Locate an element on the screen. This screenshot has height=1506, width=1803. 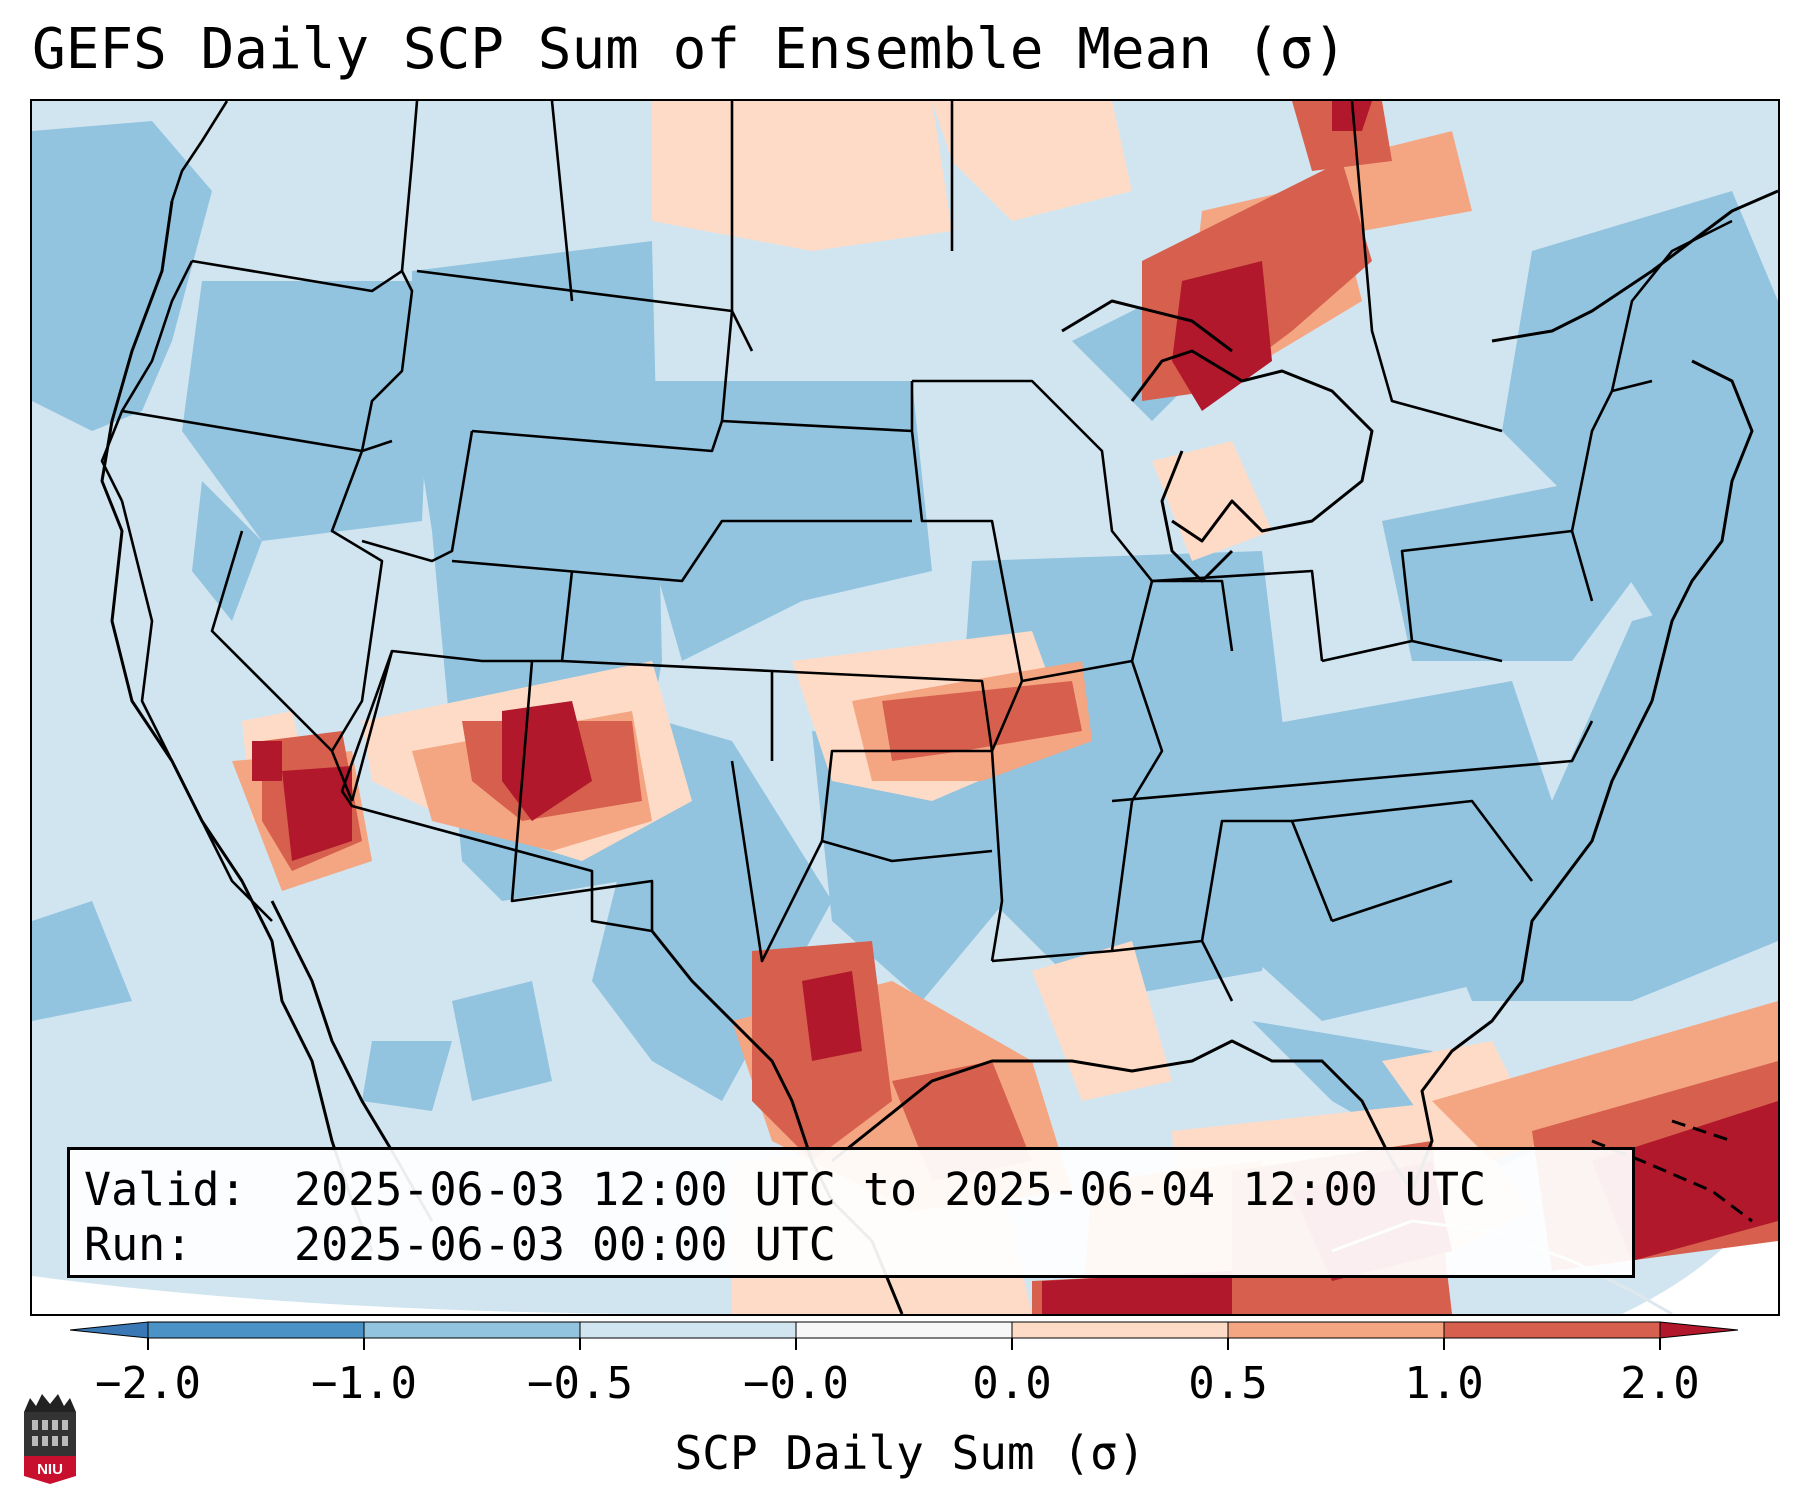
run-row: Run: 2025-06-03 00:00 UTC is located at coordinates (851, 1244).